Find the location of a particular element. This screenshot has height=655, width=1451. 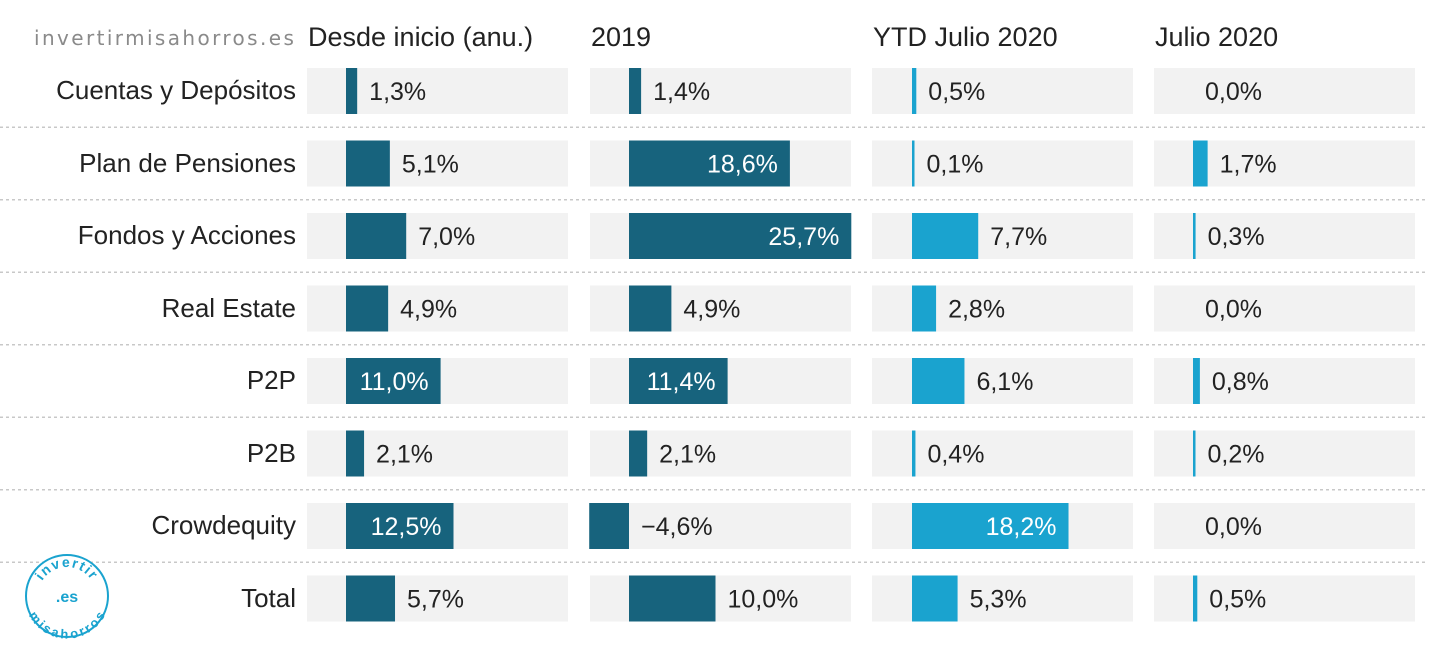

value-label: −4,6% is located at coordinates (677, 527).